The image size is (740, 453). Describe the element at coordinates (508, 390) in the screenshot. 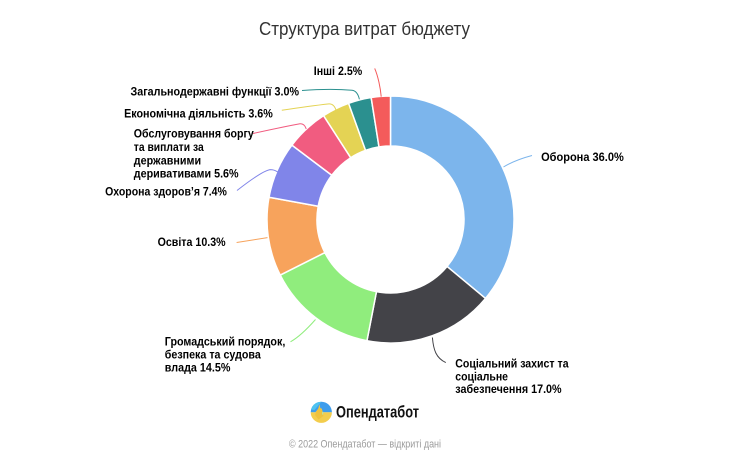

I see `svg-text: забезпечення 17.0%` at that location.